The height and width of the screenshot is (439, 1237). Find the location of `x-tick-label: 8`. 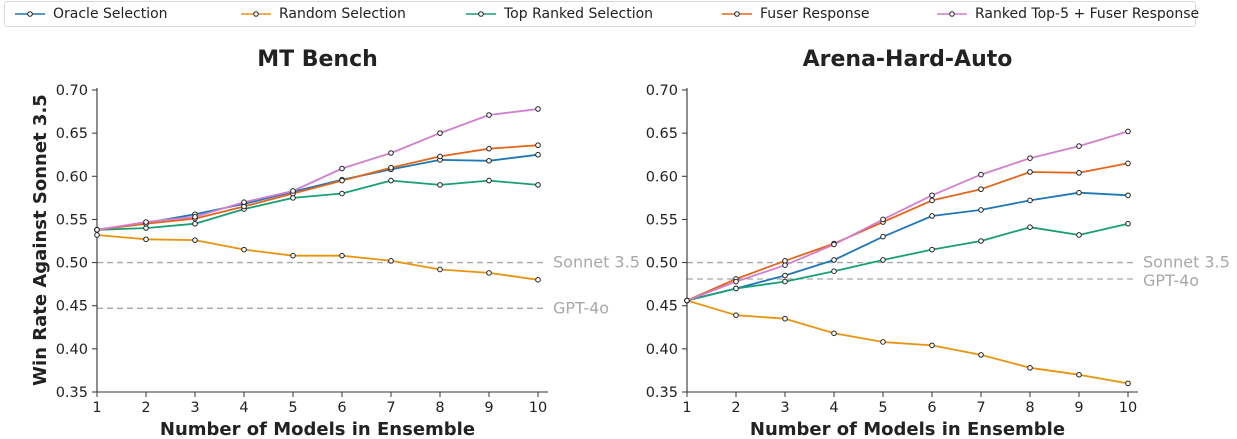

x-tick-label: 8 is located at coordinates (439, 408).